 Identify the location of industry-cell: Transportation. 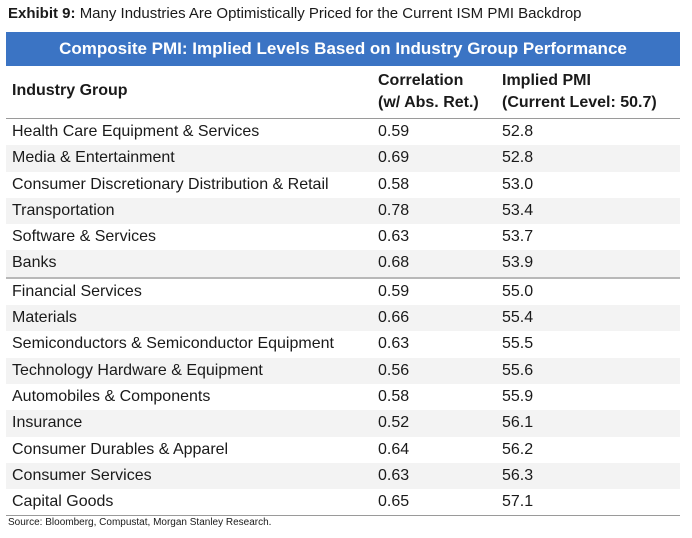
(63, 210).